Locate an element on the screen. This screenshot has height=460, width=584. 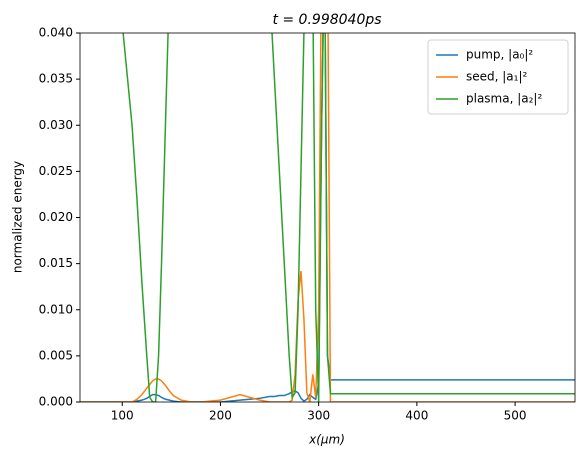
x-tick-label: 500 is located at coordinates (515, 416).